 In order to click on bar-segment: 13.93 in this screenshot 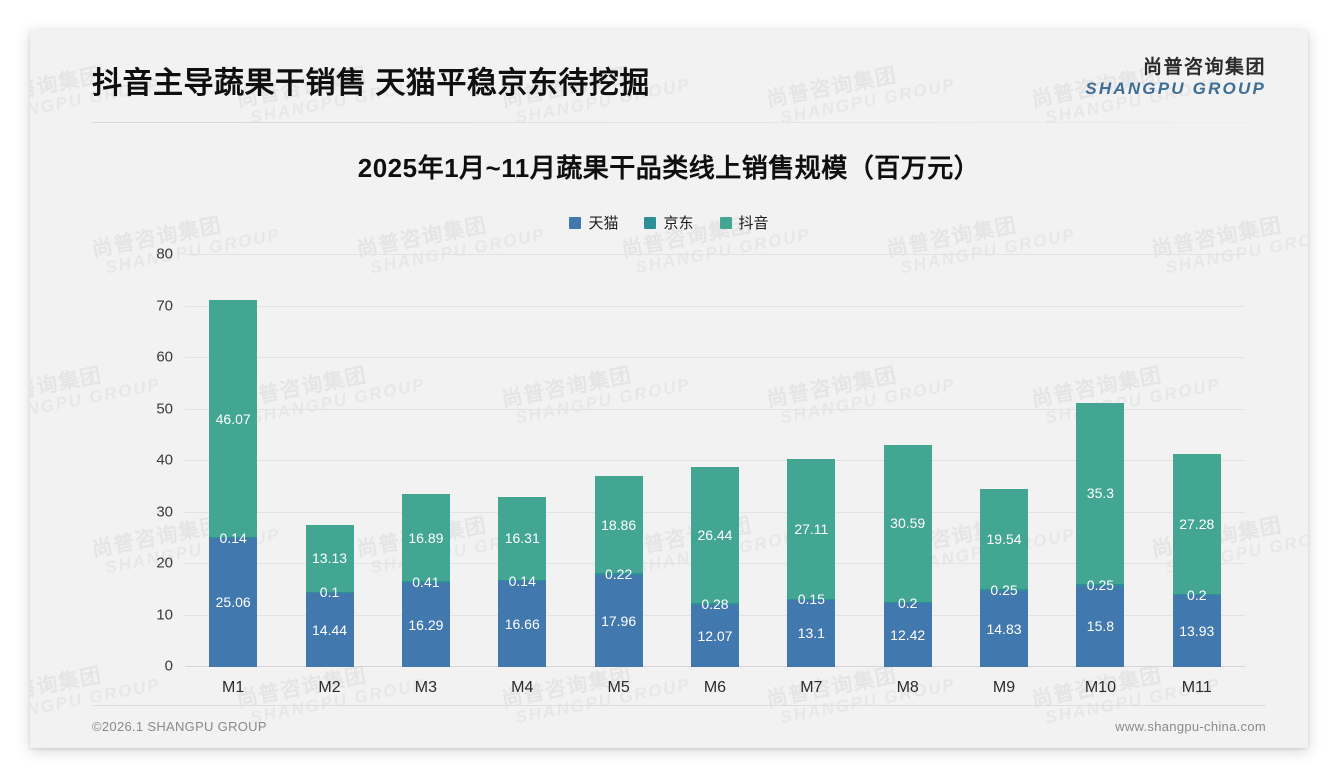, I will do `click(1196, 631)`.